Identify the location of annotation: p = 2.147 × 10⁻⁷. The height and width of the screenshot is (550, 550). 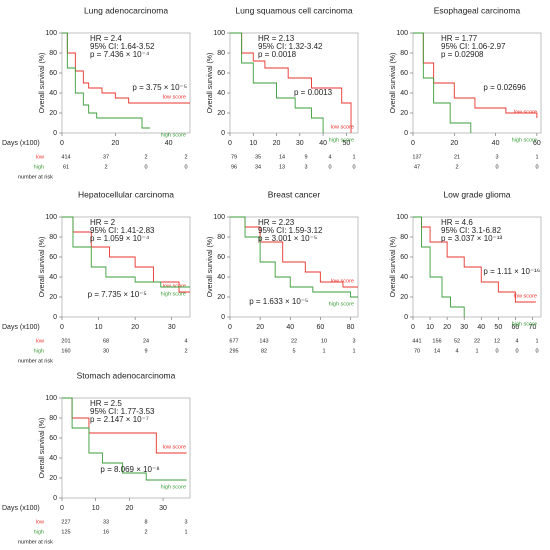
(119, 419).